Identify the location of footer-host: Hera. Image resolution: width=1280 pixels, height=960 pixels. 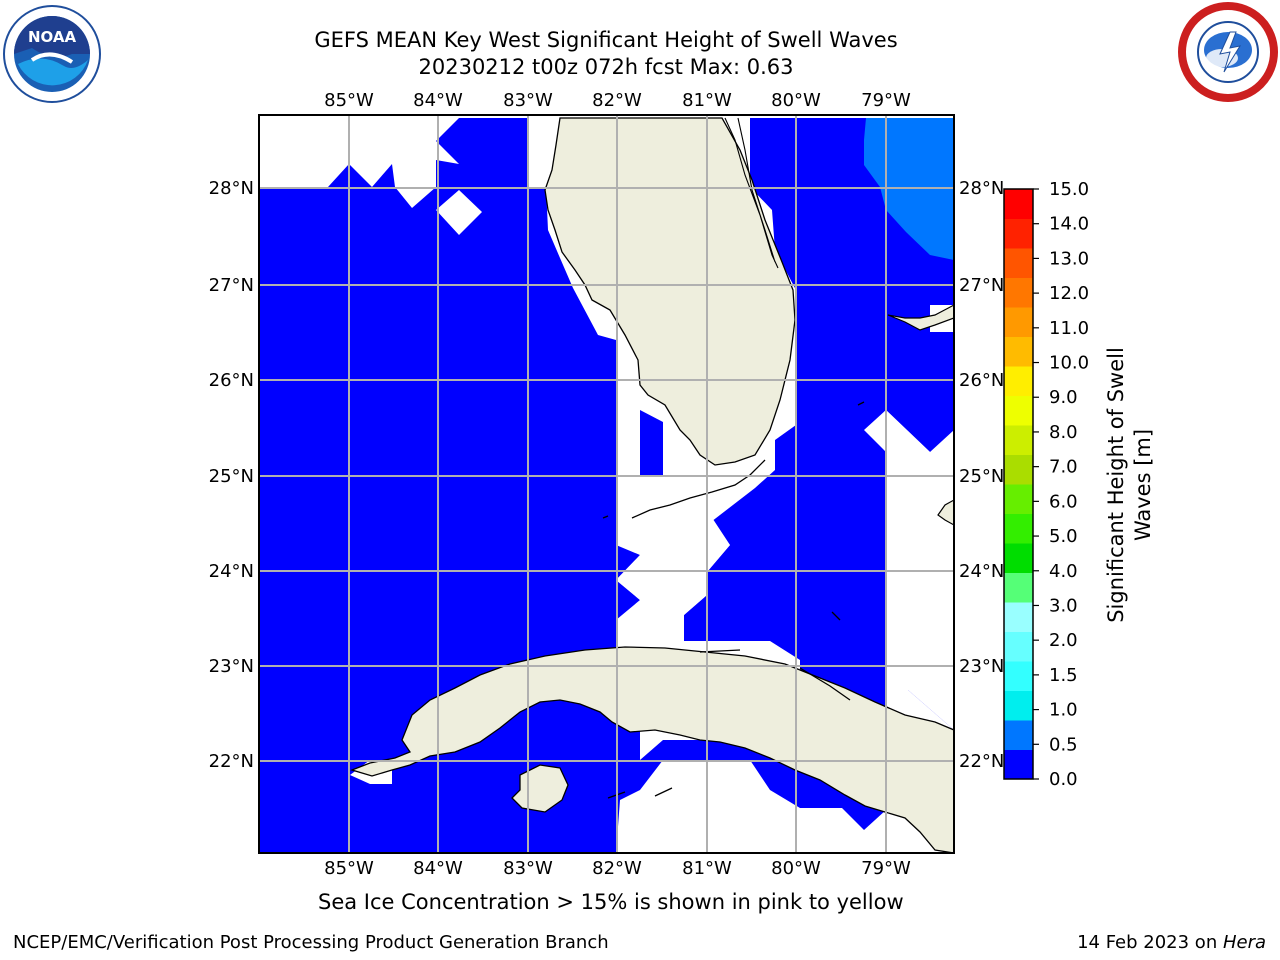
(1244, 942).